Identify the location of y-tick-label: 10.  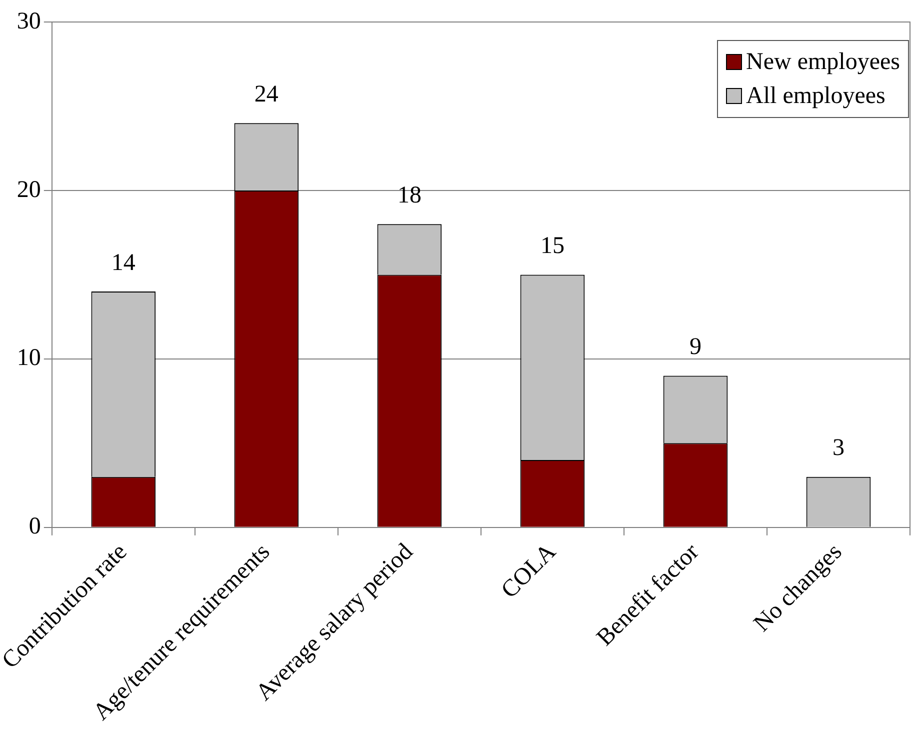
(28, 358).